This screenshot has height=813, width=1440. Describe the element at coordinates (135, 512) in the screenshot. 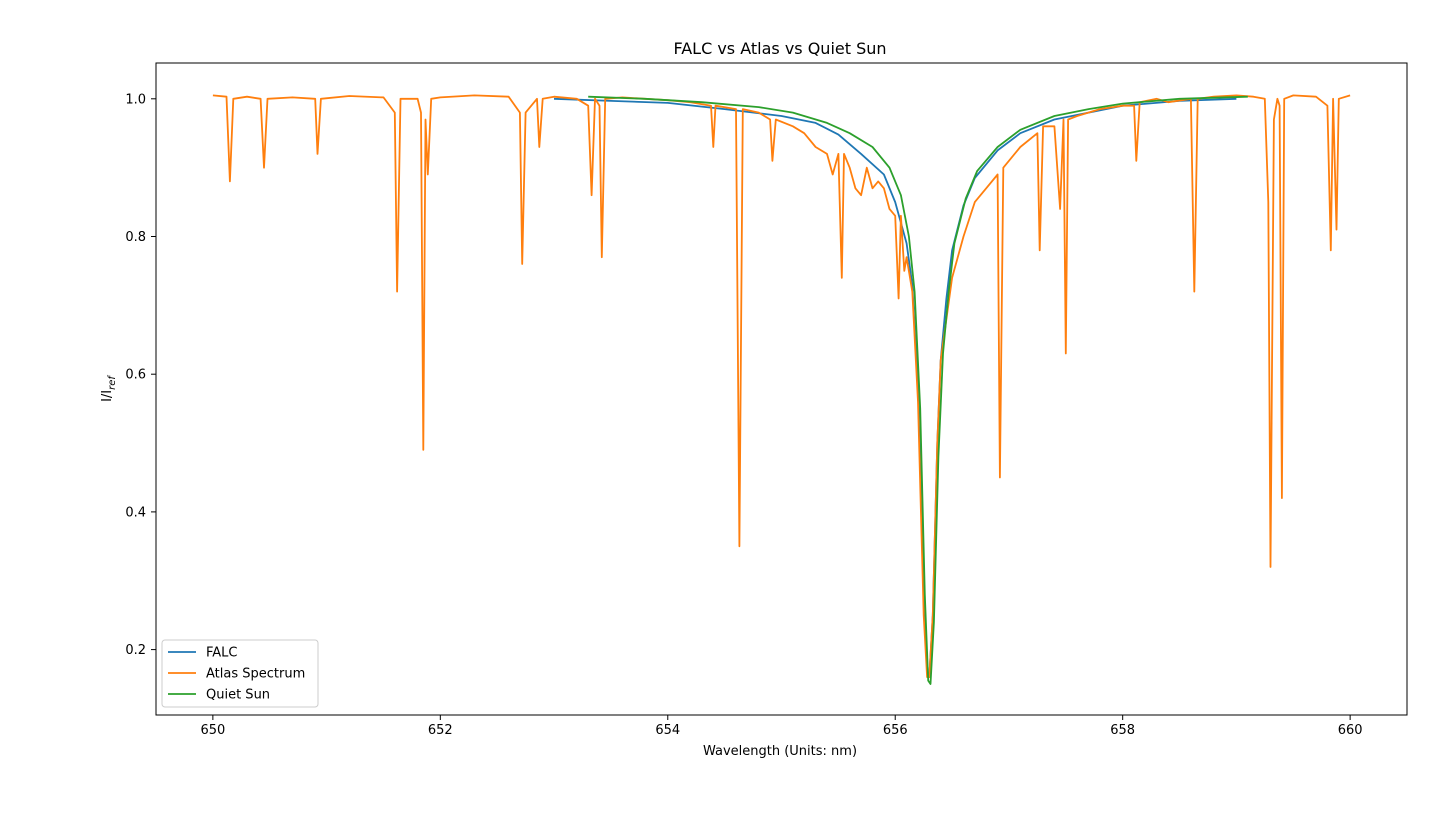

I see `y-tick-label: 0.4` at that location.